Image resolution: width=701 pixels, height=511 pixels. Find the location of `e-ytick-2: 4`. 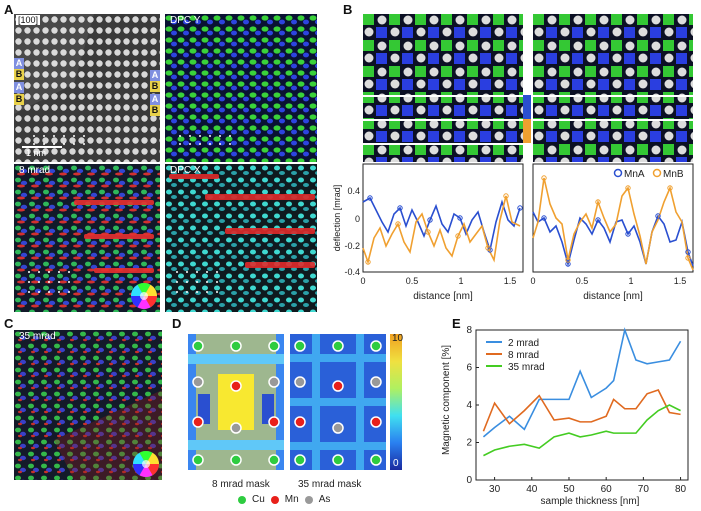

e-ytick-2: 4 is located at coordinates (469, 405).